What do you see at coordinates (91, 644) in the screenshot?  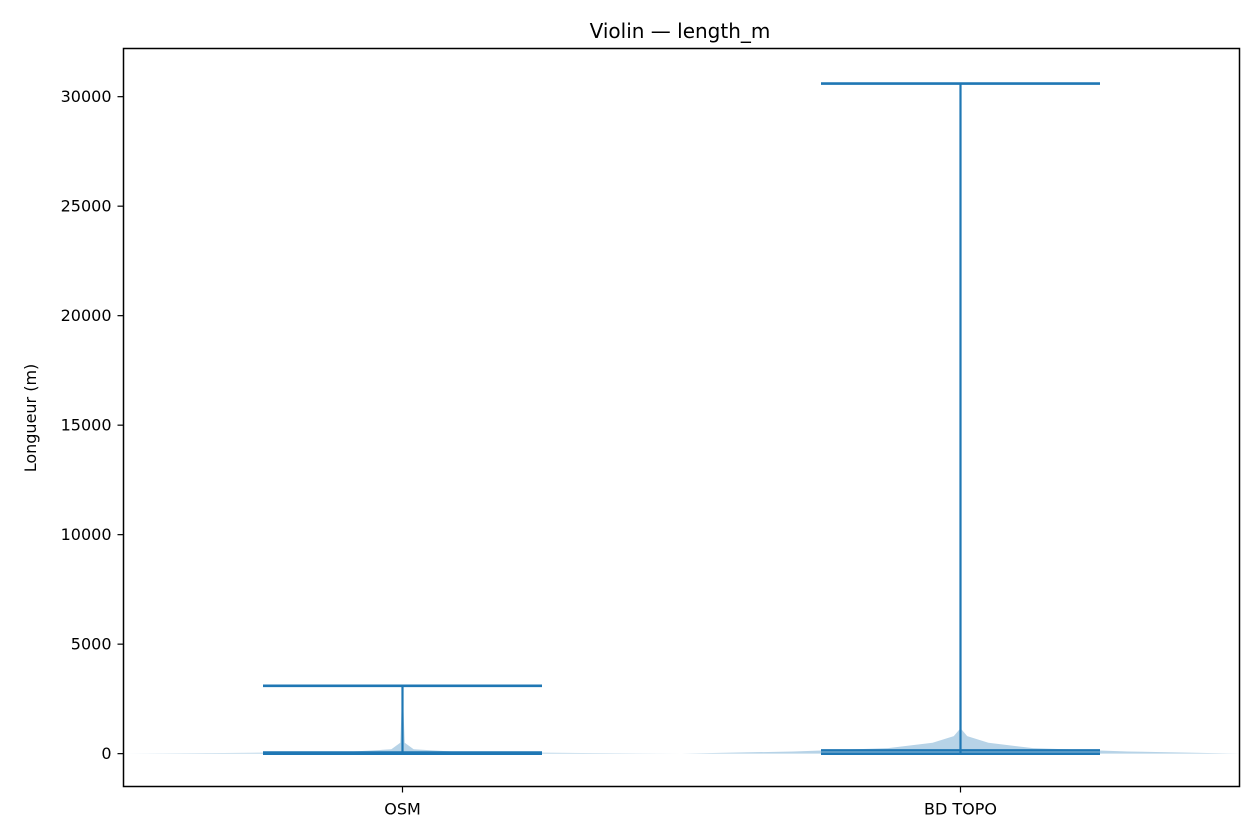 I see `y-tick-label: 5000` at bounding box center [91, 644].